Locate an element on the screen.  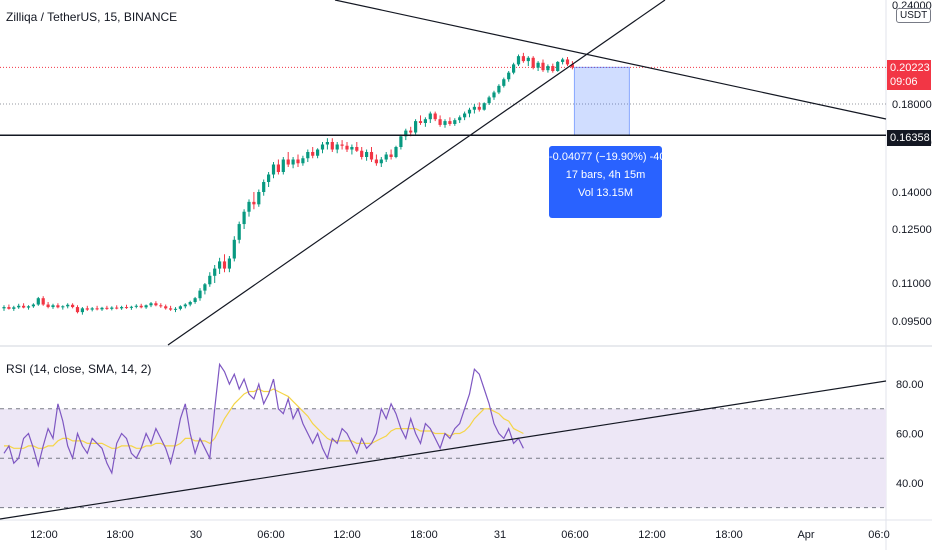
measure-bars: 17 bars, 4h 15m is located at coordinates (605, 175).